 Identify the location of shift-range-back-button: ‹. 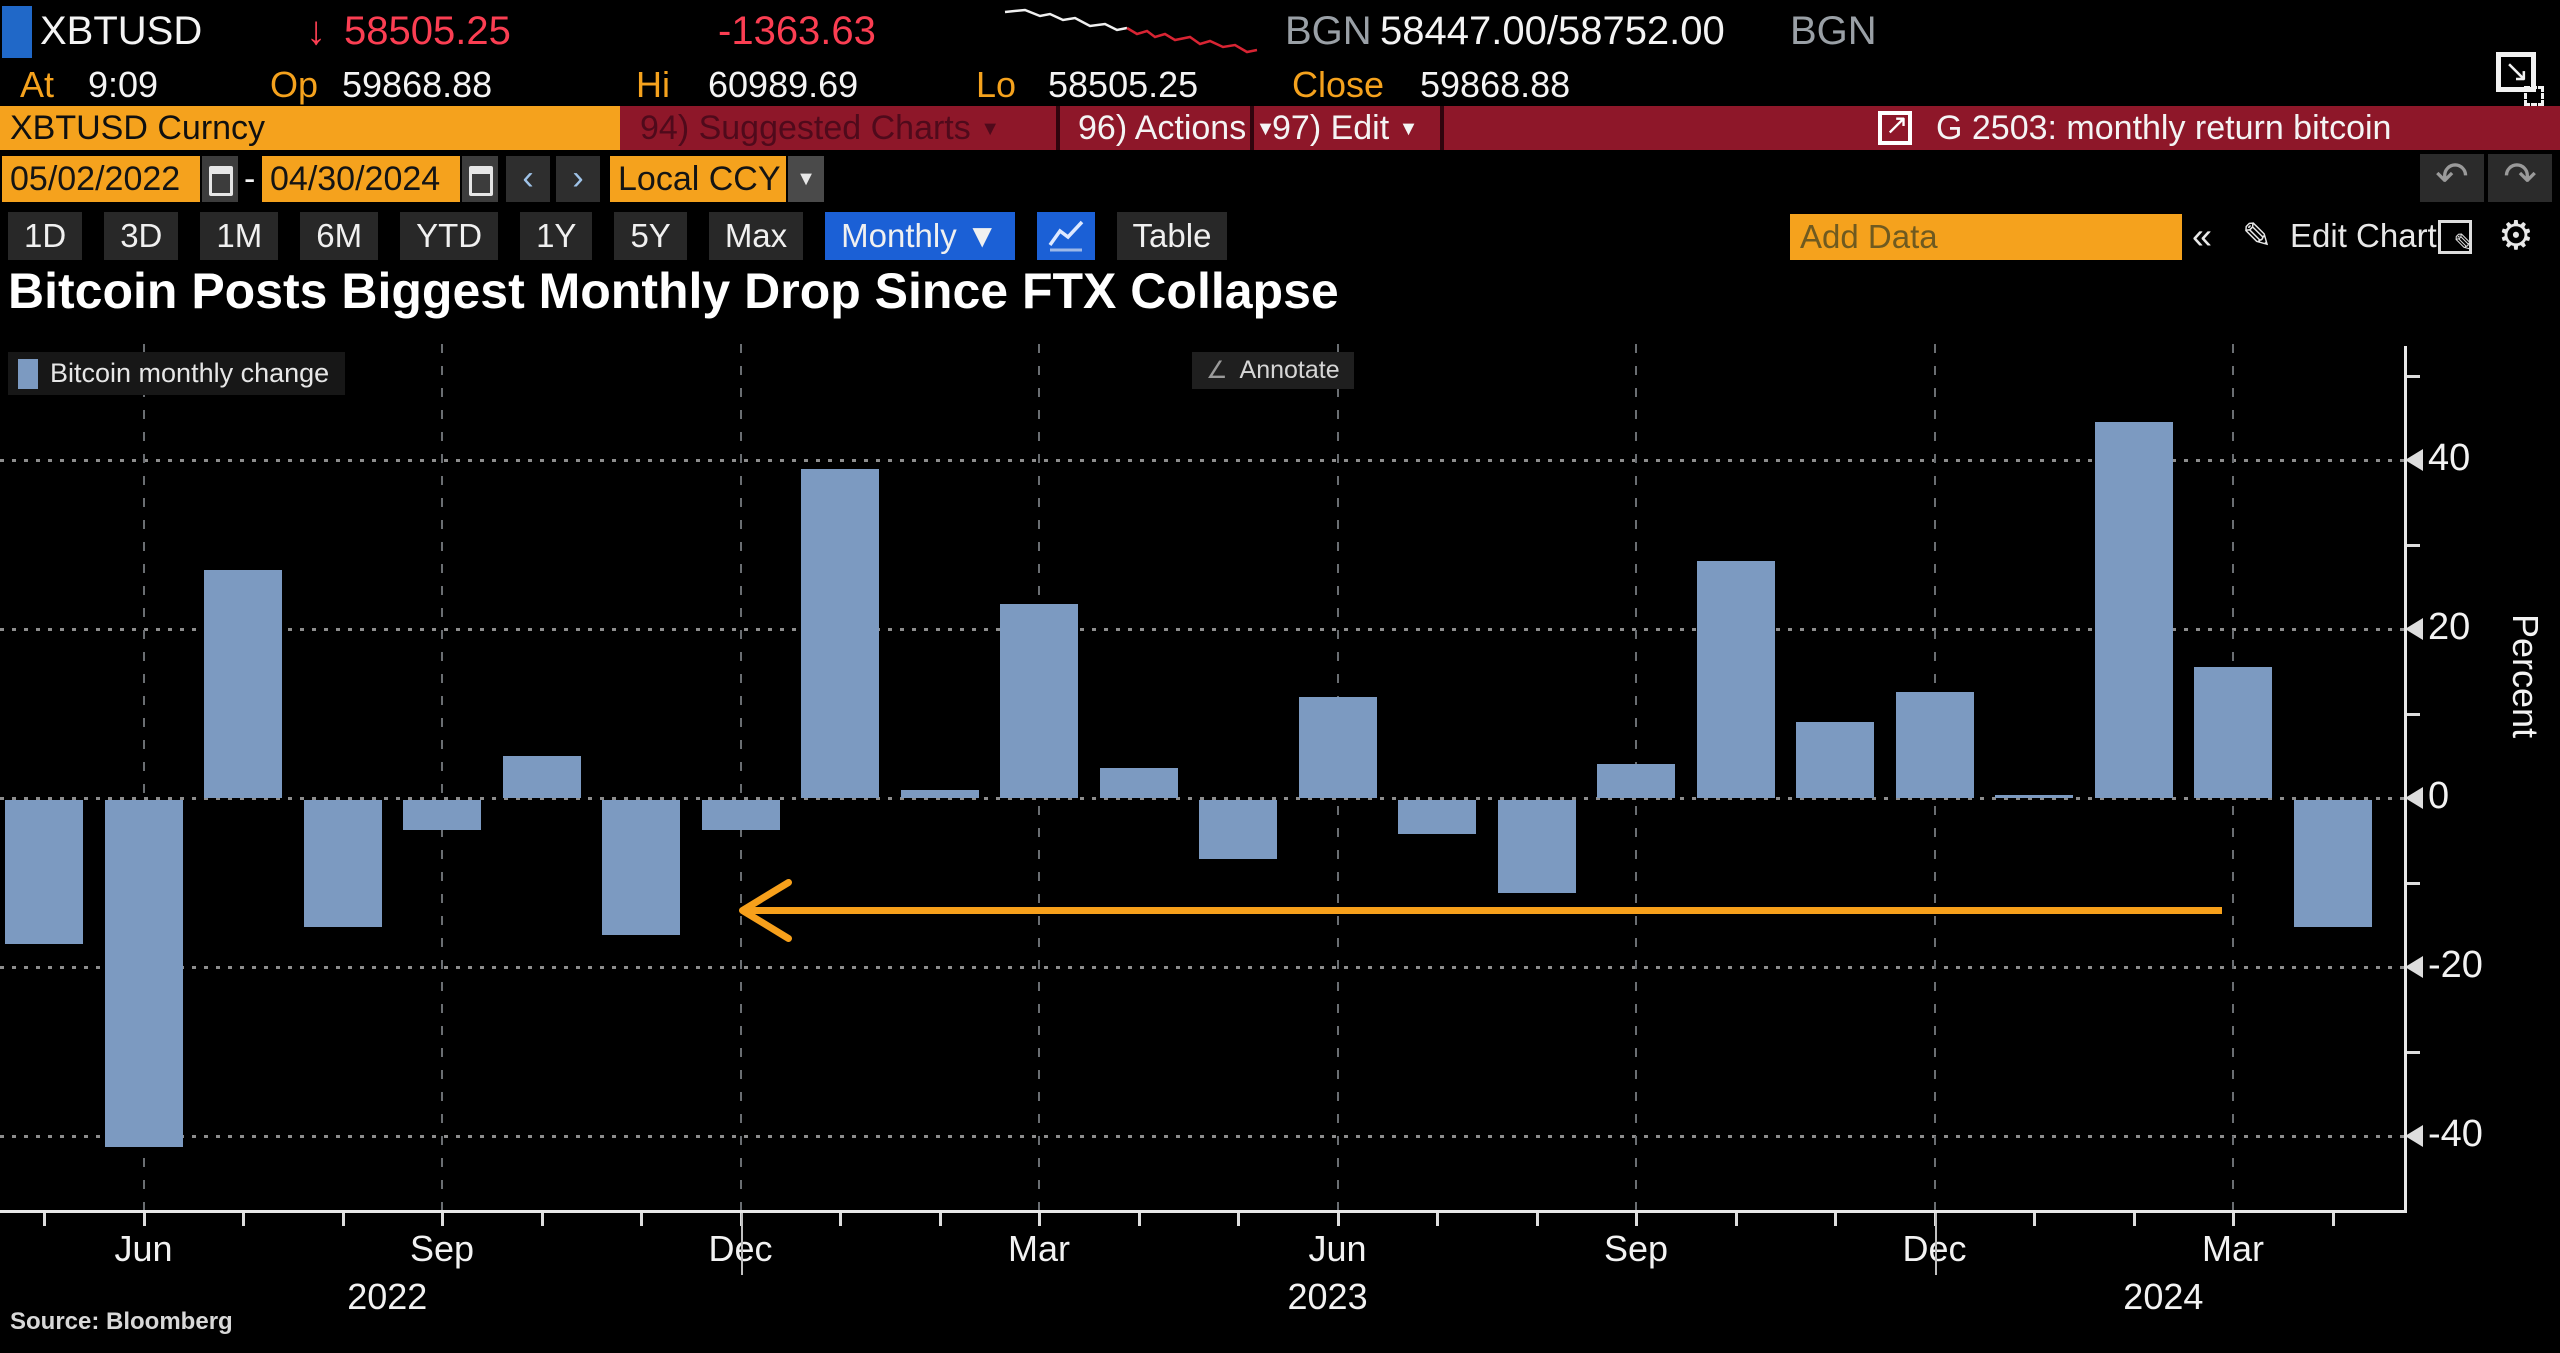
(528, 179).